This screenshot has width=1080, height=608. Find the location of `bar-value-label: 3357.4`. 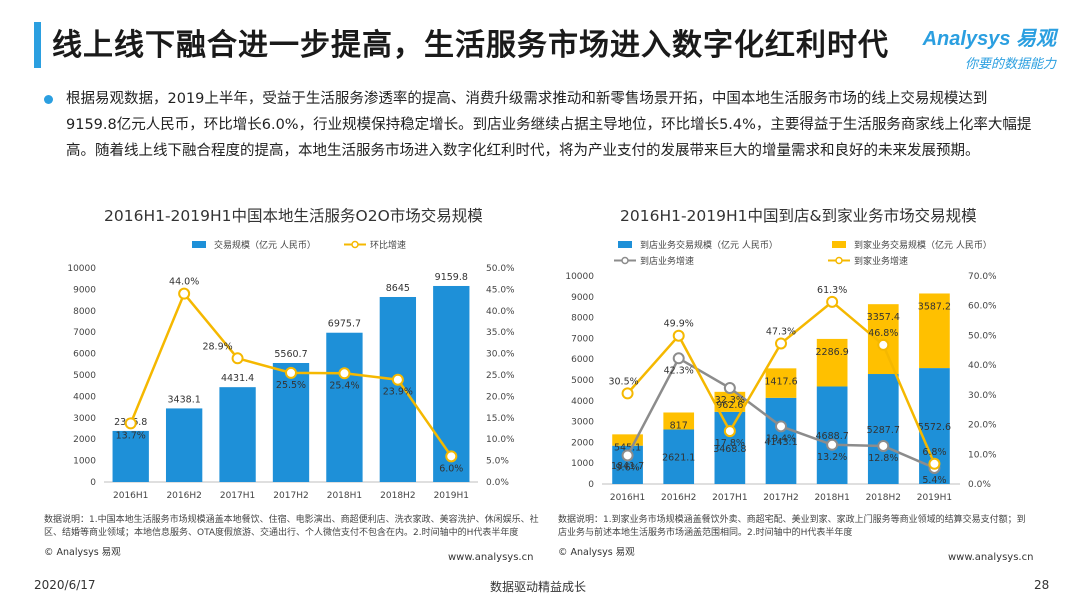

bar-value-label: 3357.4 is located at coordinates (883, 317).